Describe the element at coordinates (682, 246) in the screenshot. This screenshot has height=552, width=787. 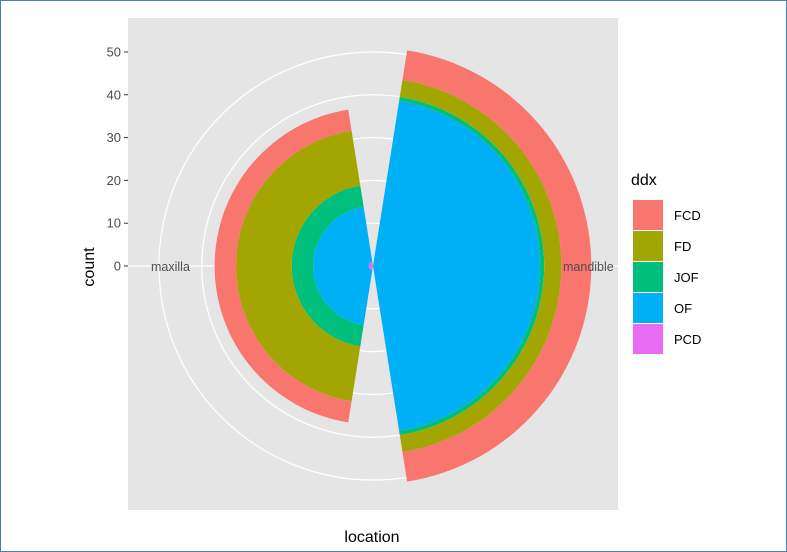
I see `legend-label-FD: FD` at that location.